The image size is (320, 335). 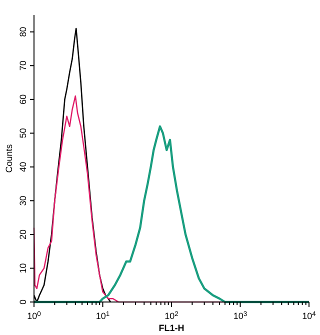 I want to click on y-tick-label: 50, so click(x=23, y=133).